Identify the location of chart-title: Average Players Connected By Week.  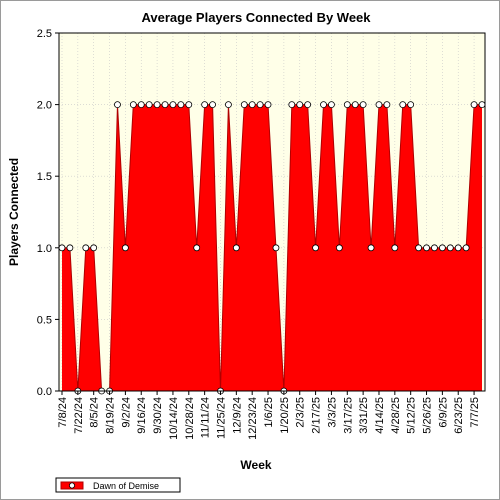
(256, 17).